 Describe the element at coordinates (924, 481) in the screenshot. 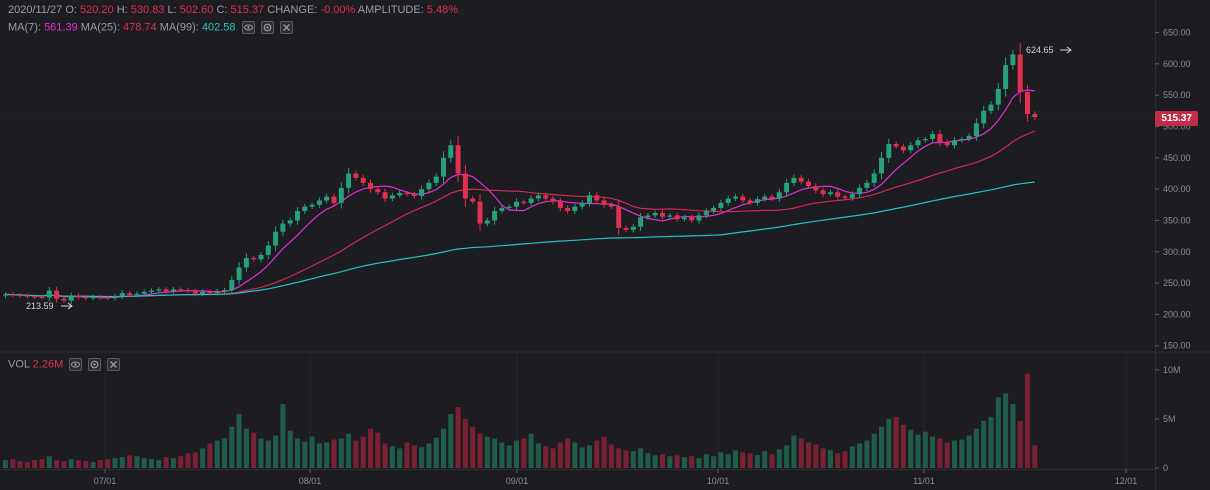

I see `x-tick-label: 11/01` at that location.